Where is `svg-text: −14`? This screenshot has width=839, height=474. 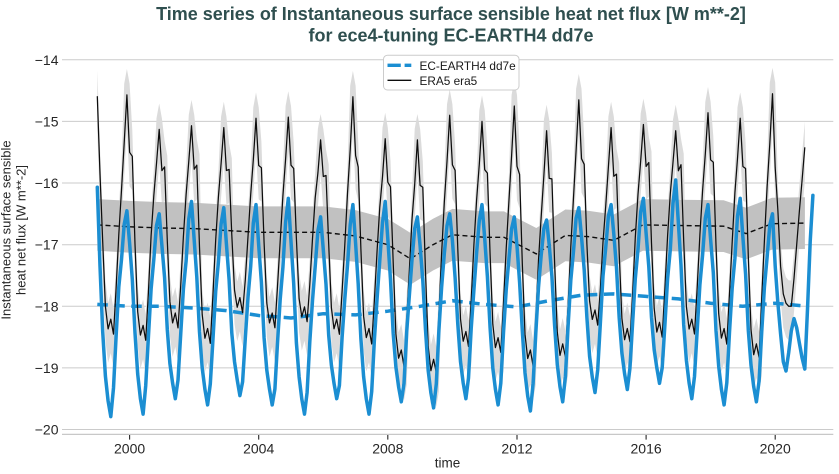
svg-text: −14 is located at coordinates (47, 60).